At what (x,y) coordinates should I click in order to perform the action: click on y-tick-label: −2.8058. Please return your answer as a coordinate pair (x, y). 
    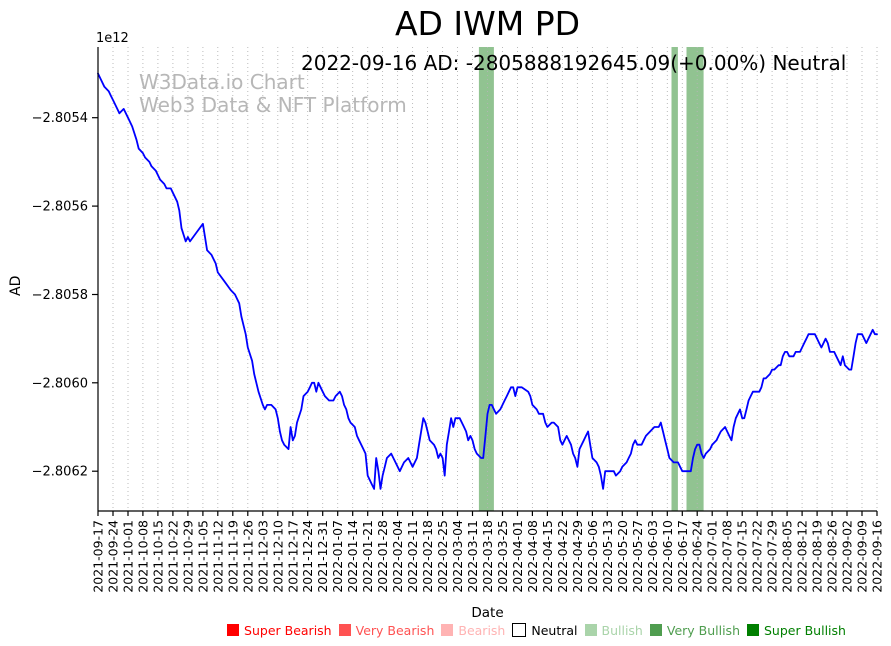
    Looking at the image, I should click on (60, 295).